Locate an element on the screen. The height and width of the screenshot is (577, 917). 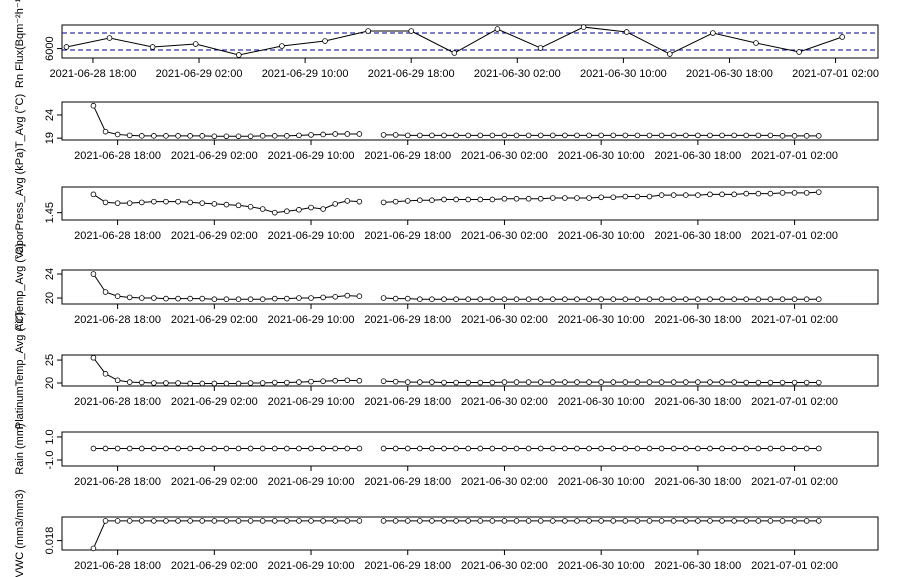
x-tick-label: 2021-06-29 10:00 is located at coordinates (311, 156).